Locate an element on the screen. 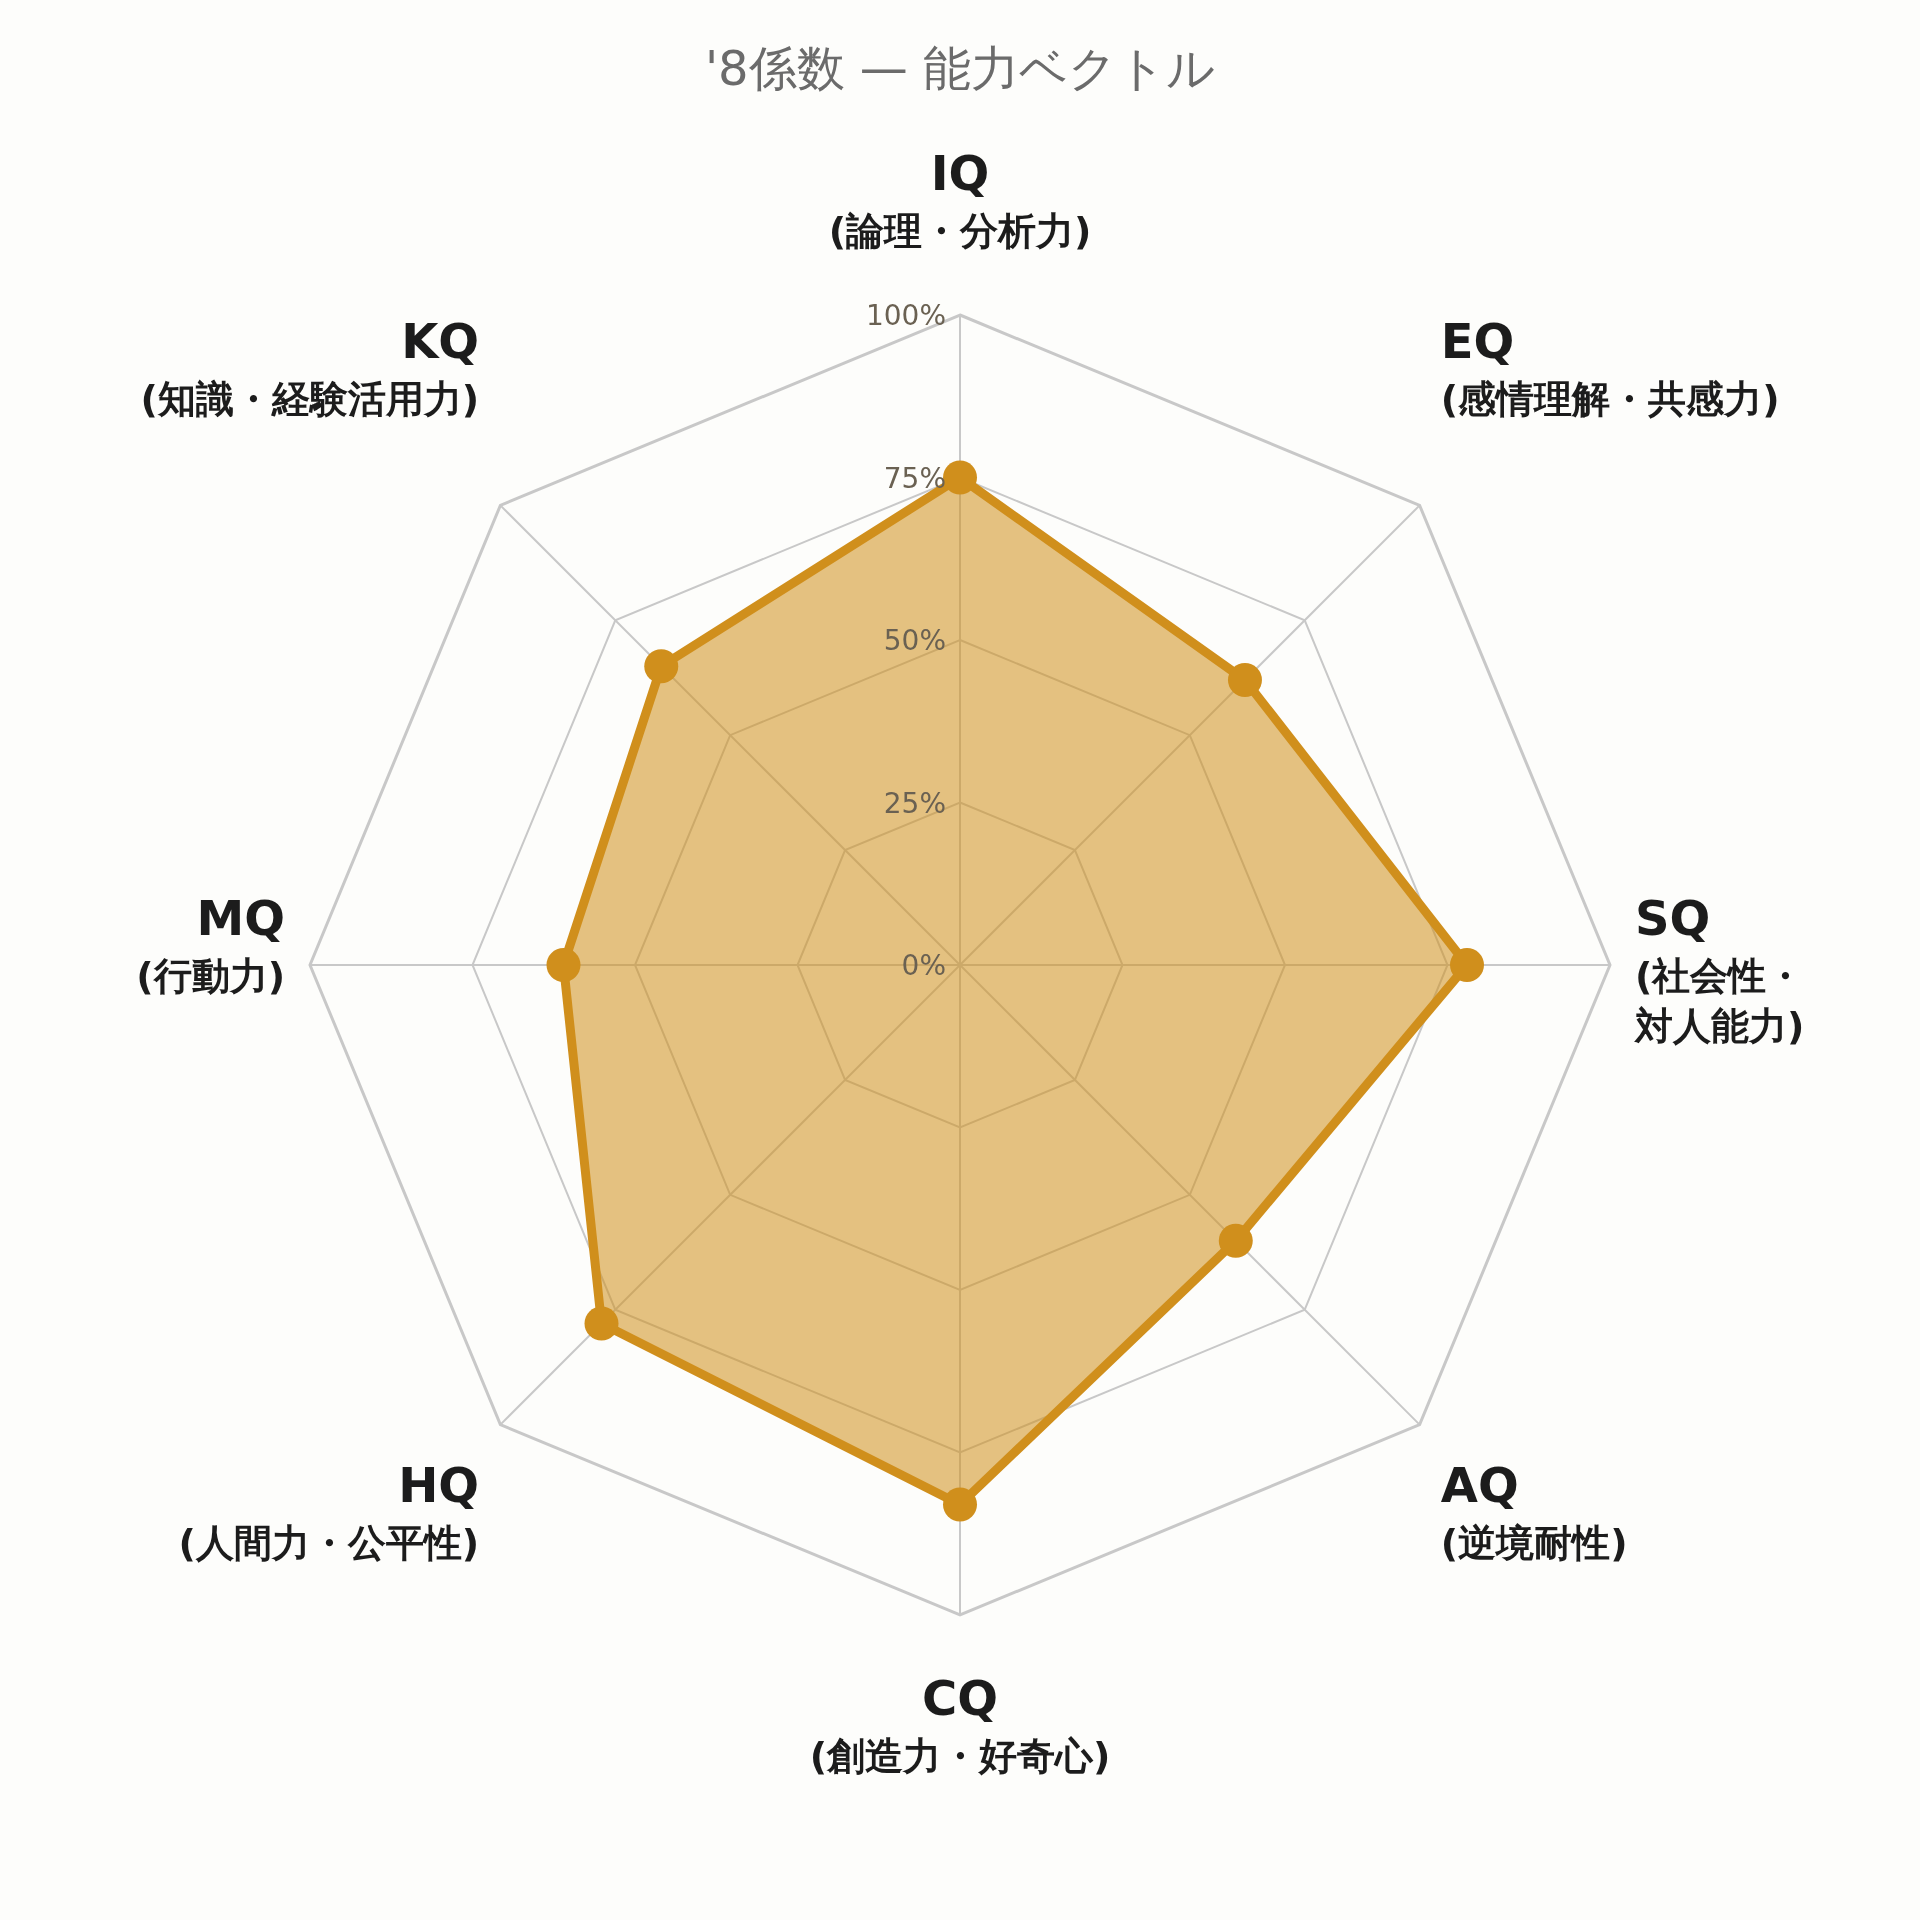 This screenshot has width=1920, height=1920. spoke-label: MQ (行動力) is located at coordinates (210, 944).